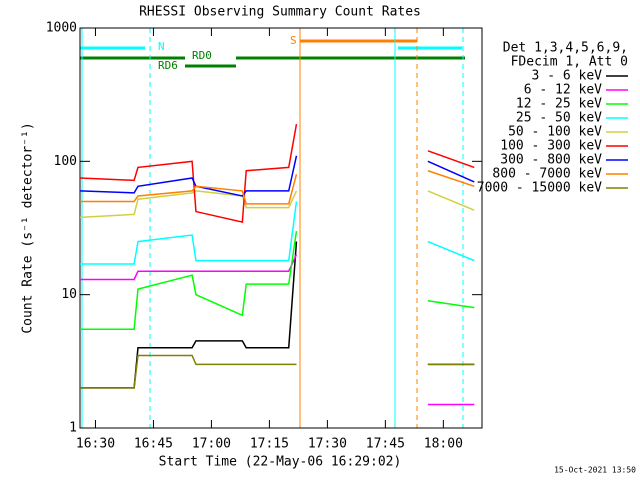 This screenshot has height=480, width=640. What do you see at coordinates (567, 76) in the screenshot?
I see `legend-label: 3 - 6 keV` at bounding box center [567, 76].